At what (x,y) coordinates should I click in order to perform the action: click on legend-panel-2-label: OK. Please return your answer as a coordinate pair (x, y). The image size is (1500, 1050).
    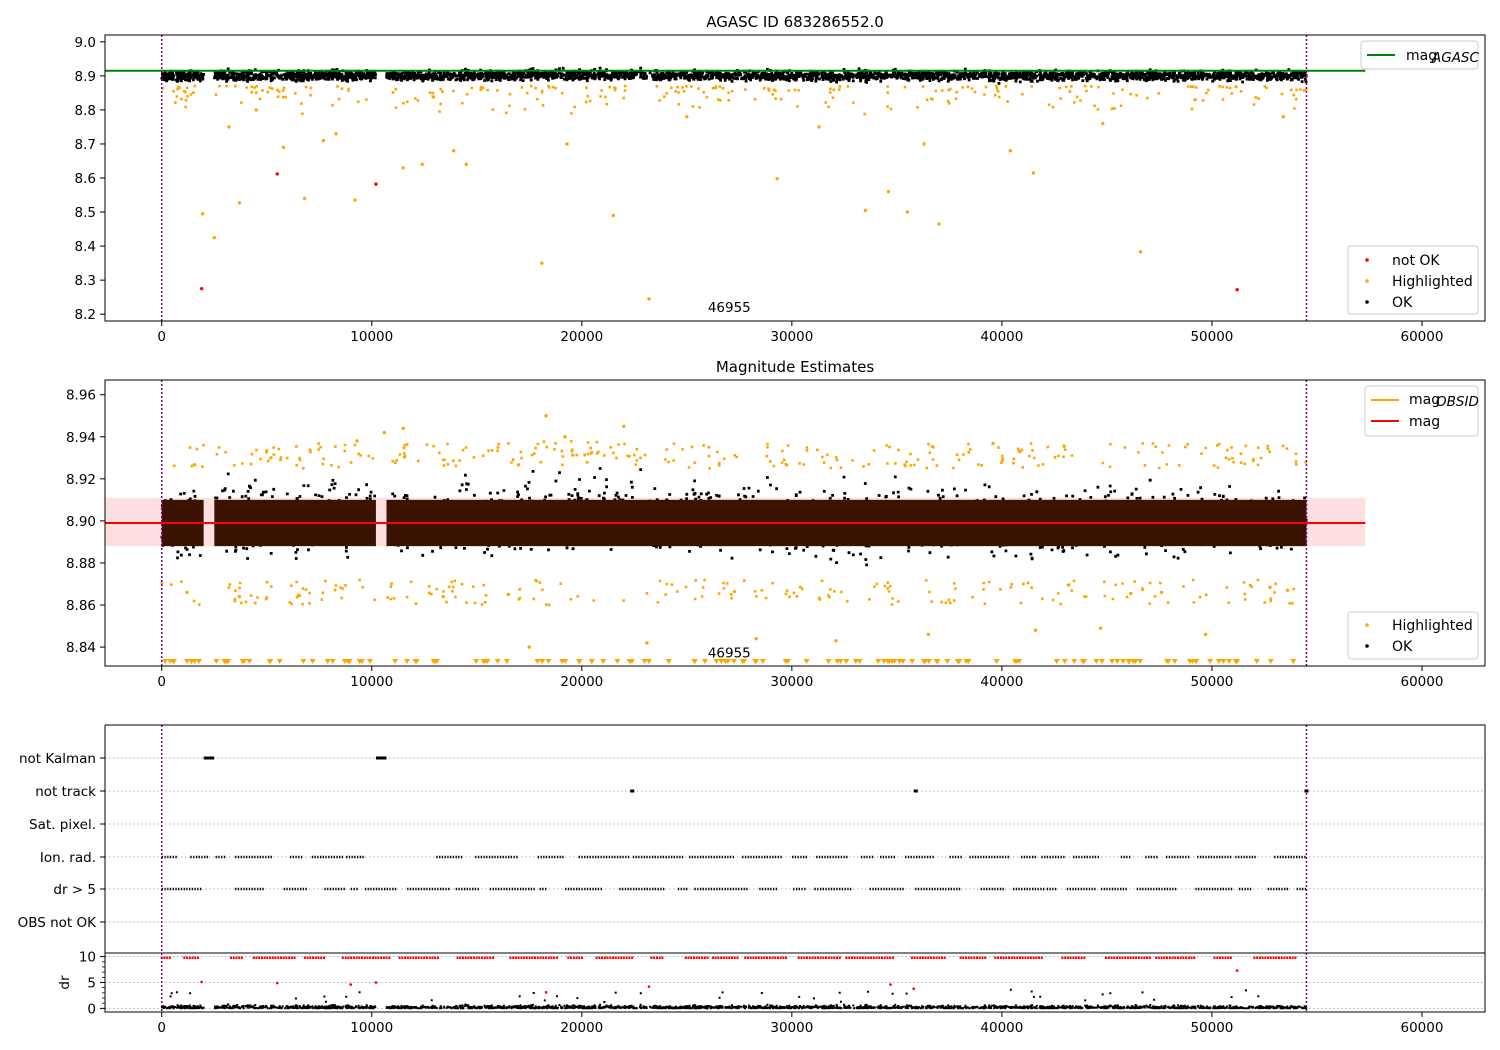
    Looking at the image, I should click on (1402, 647).